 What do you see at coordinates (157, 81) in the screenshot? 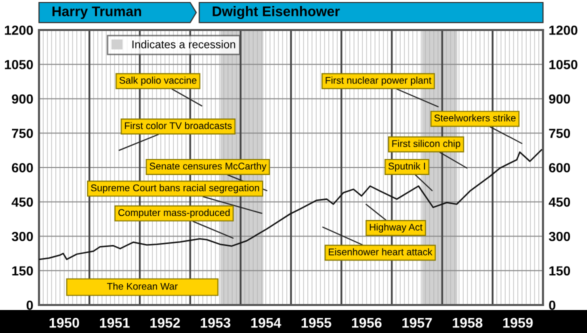
I see `annotation: Salk polio vaccine` at bounding box center [157, 81].